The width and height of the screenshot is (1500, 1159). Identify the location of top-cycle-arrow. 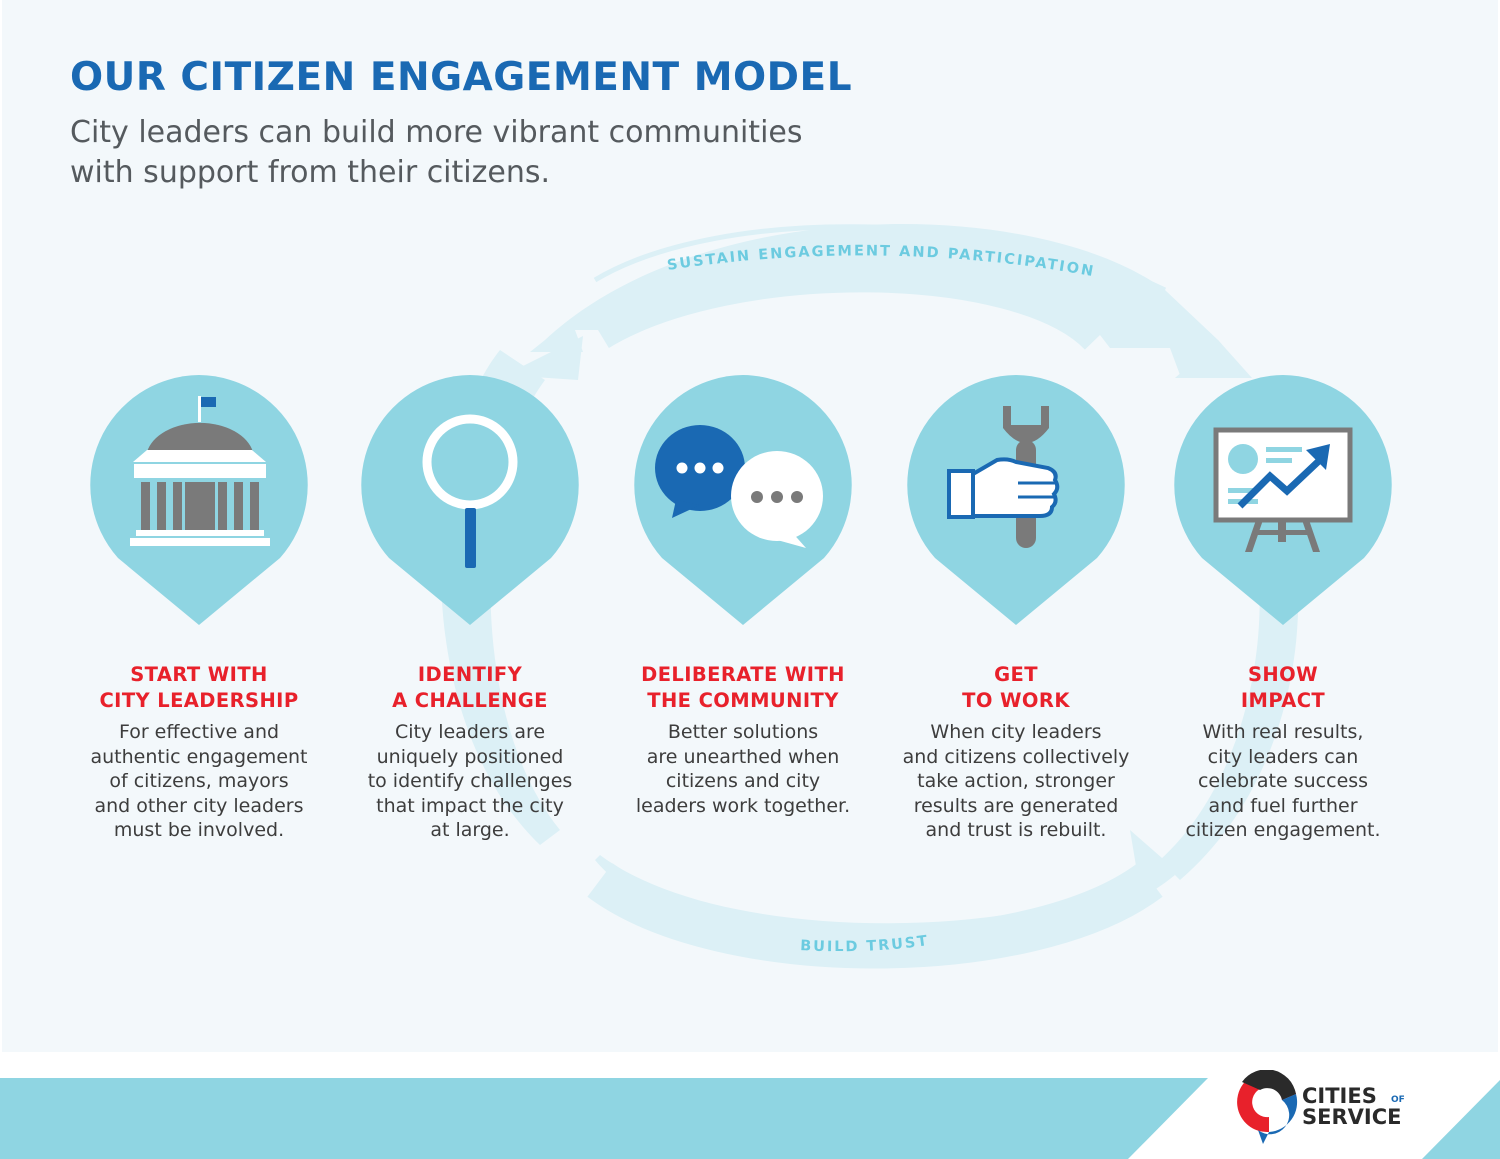
(878, 302).